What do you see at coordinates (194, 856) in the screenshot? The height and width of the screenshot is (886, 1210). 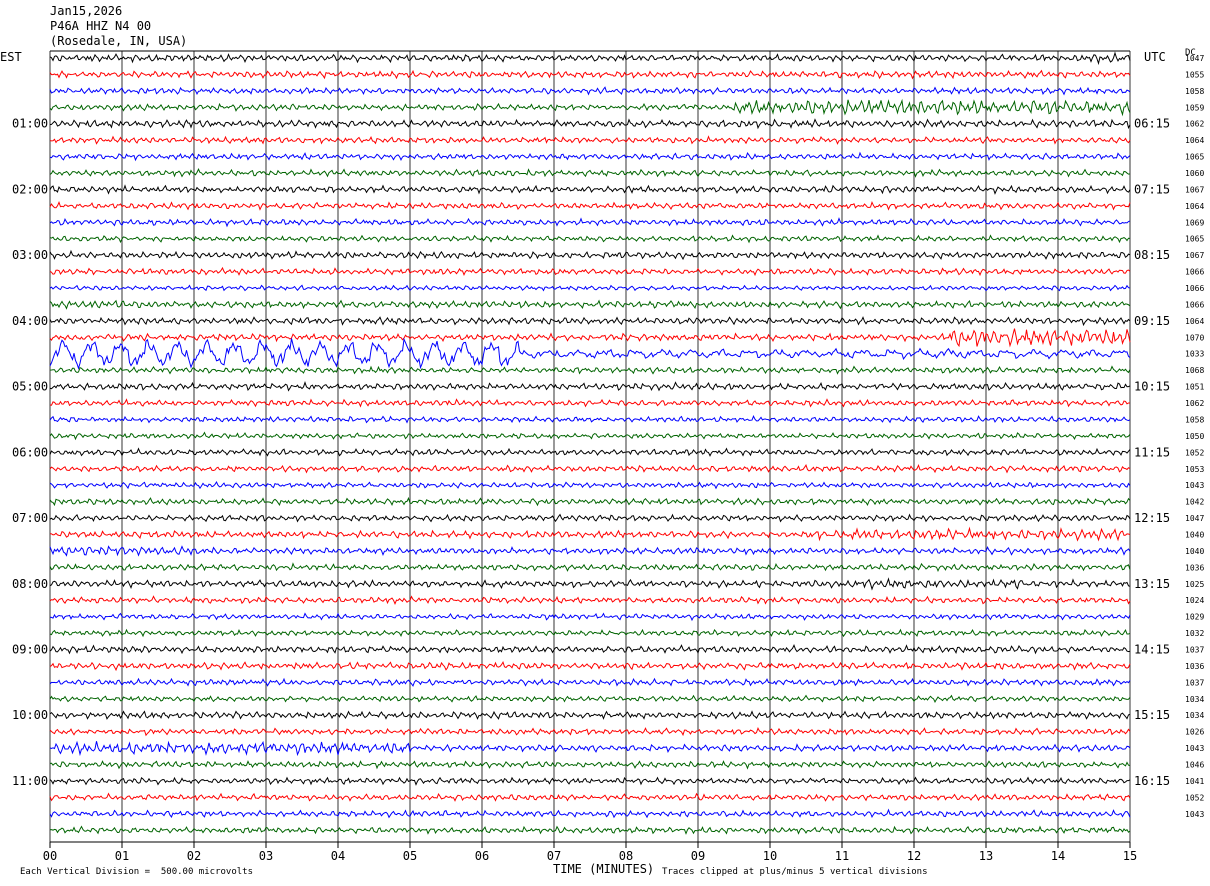 I see `x-tick-label-02: 02` at bounding box center [194, 856].